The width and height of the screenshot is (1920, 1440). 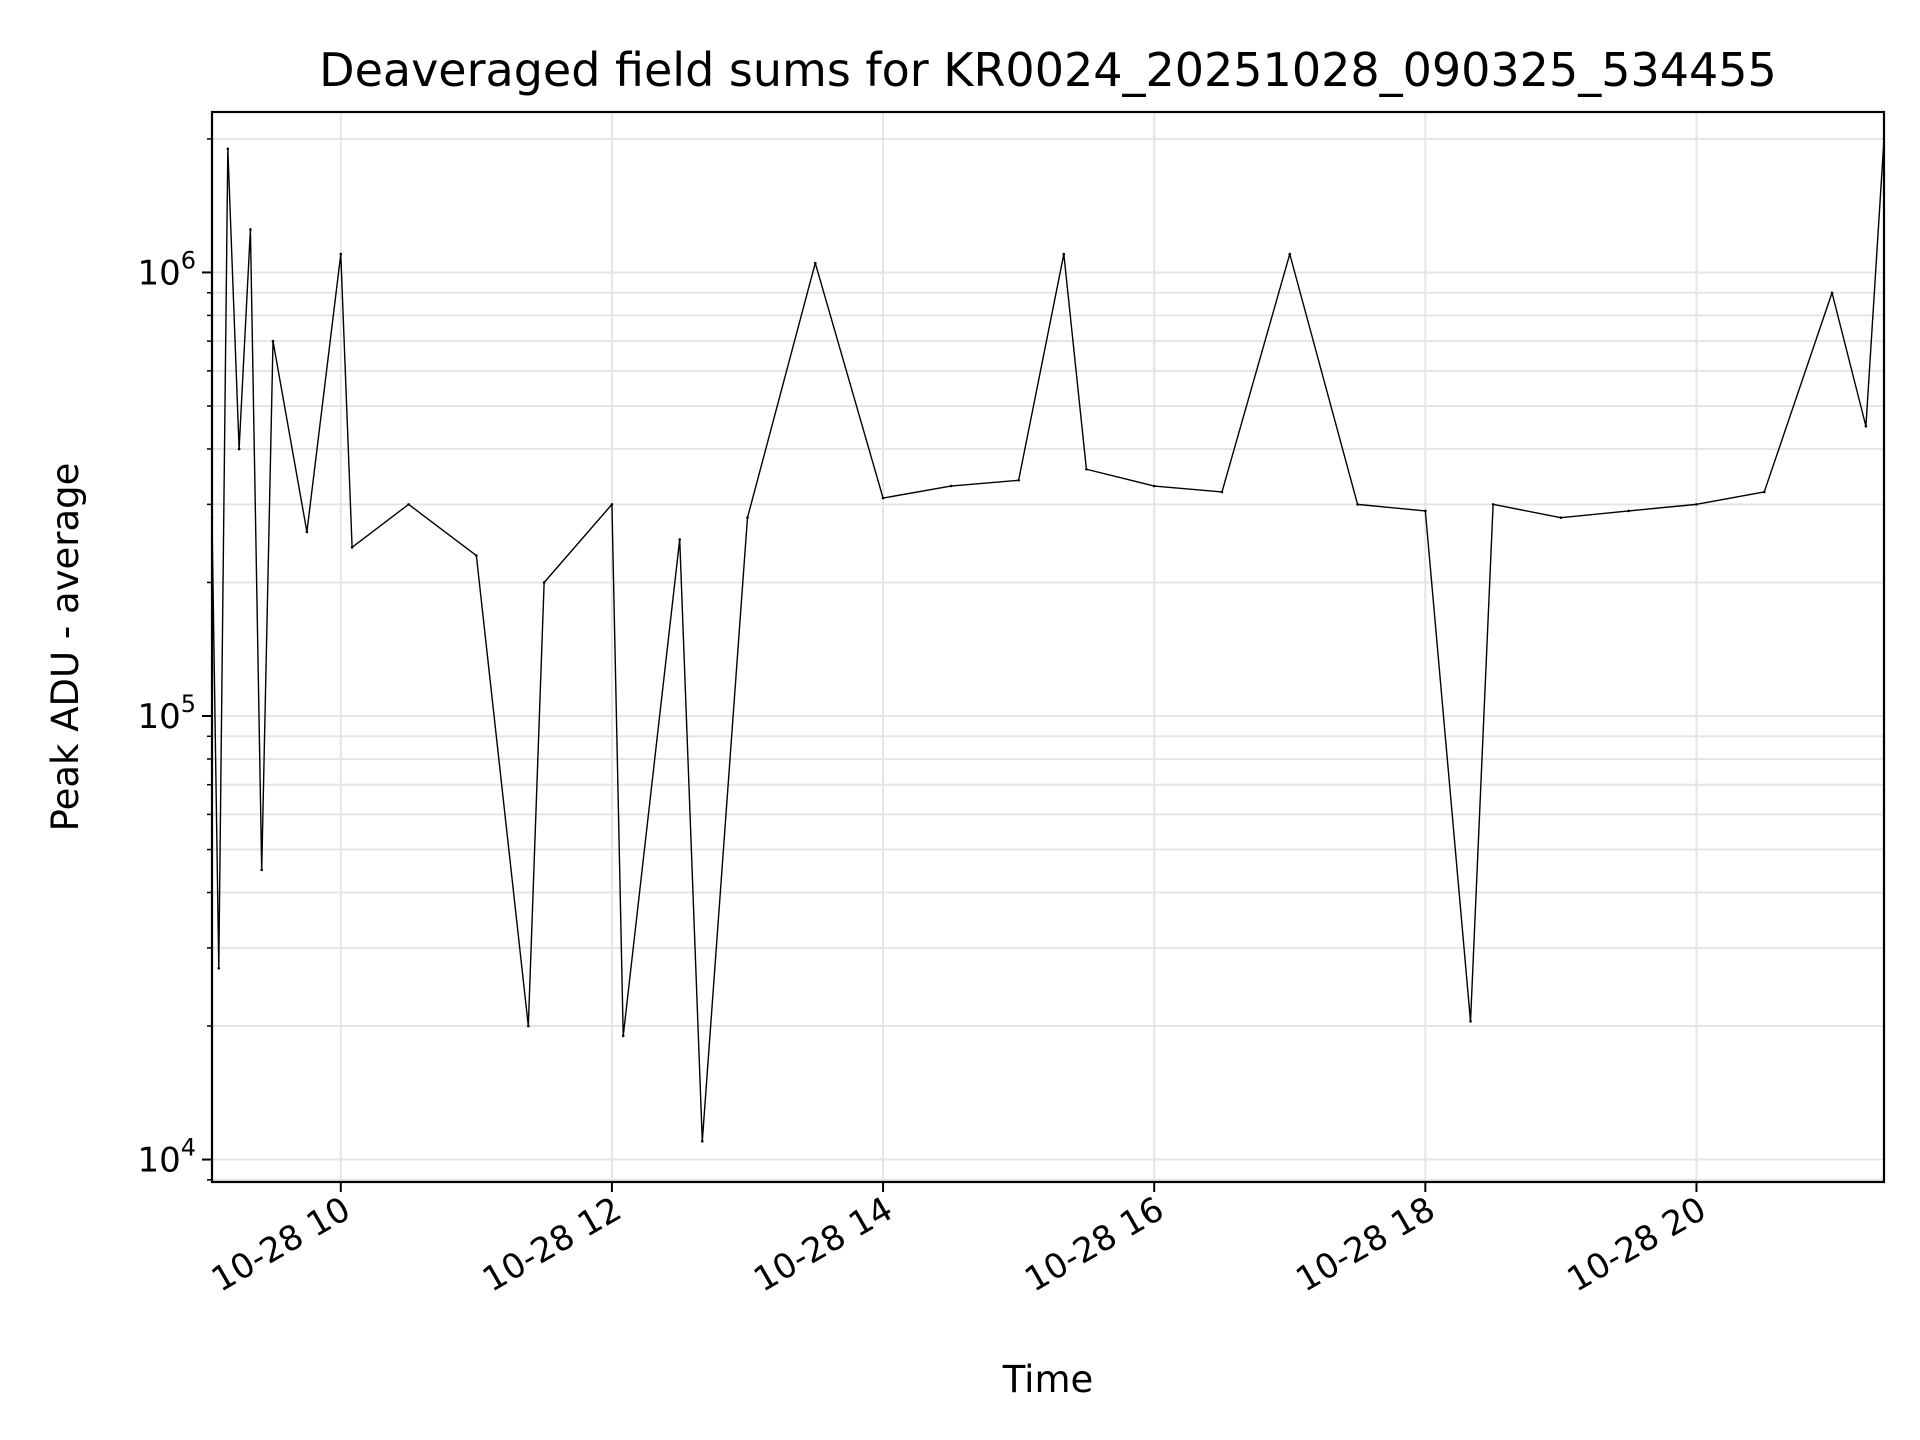 What do you see at coordinates (1048, 1379) in the screenshot?
I see `x-axis-label: Time` at bounding box center [1048, 1379].